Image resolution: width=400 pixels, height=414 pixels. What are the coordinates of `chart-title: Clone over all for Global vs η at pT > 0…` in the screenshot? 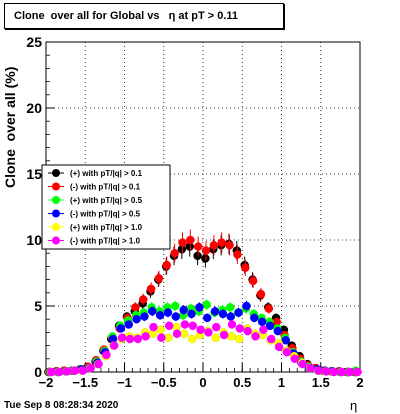 It's located at (126, 16).